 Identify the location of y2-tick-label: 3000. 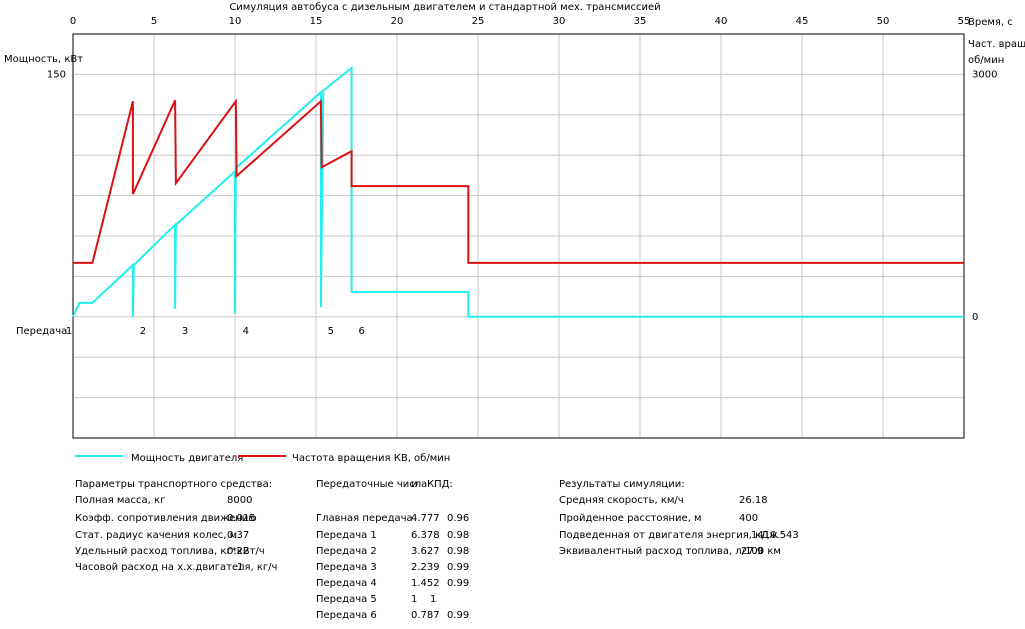
(984, 74).